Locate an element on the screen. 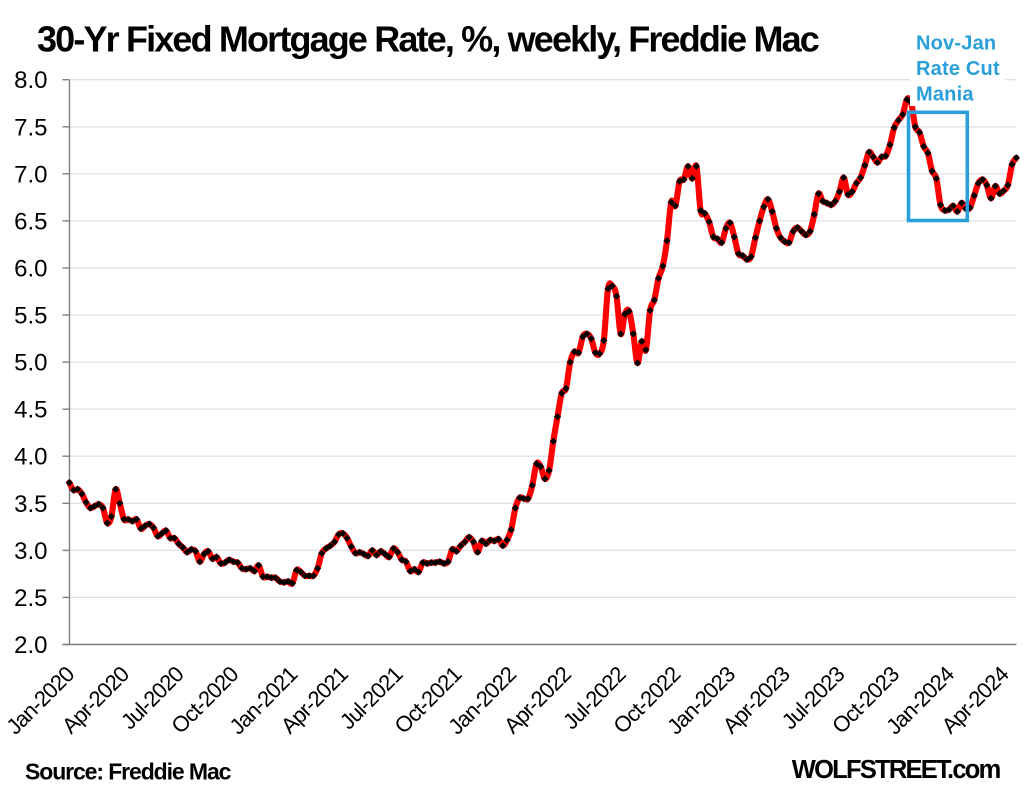  svg-text: 5.0 is located at coordinates (30, 363).